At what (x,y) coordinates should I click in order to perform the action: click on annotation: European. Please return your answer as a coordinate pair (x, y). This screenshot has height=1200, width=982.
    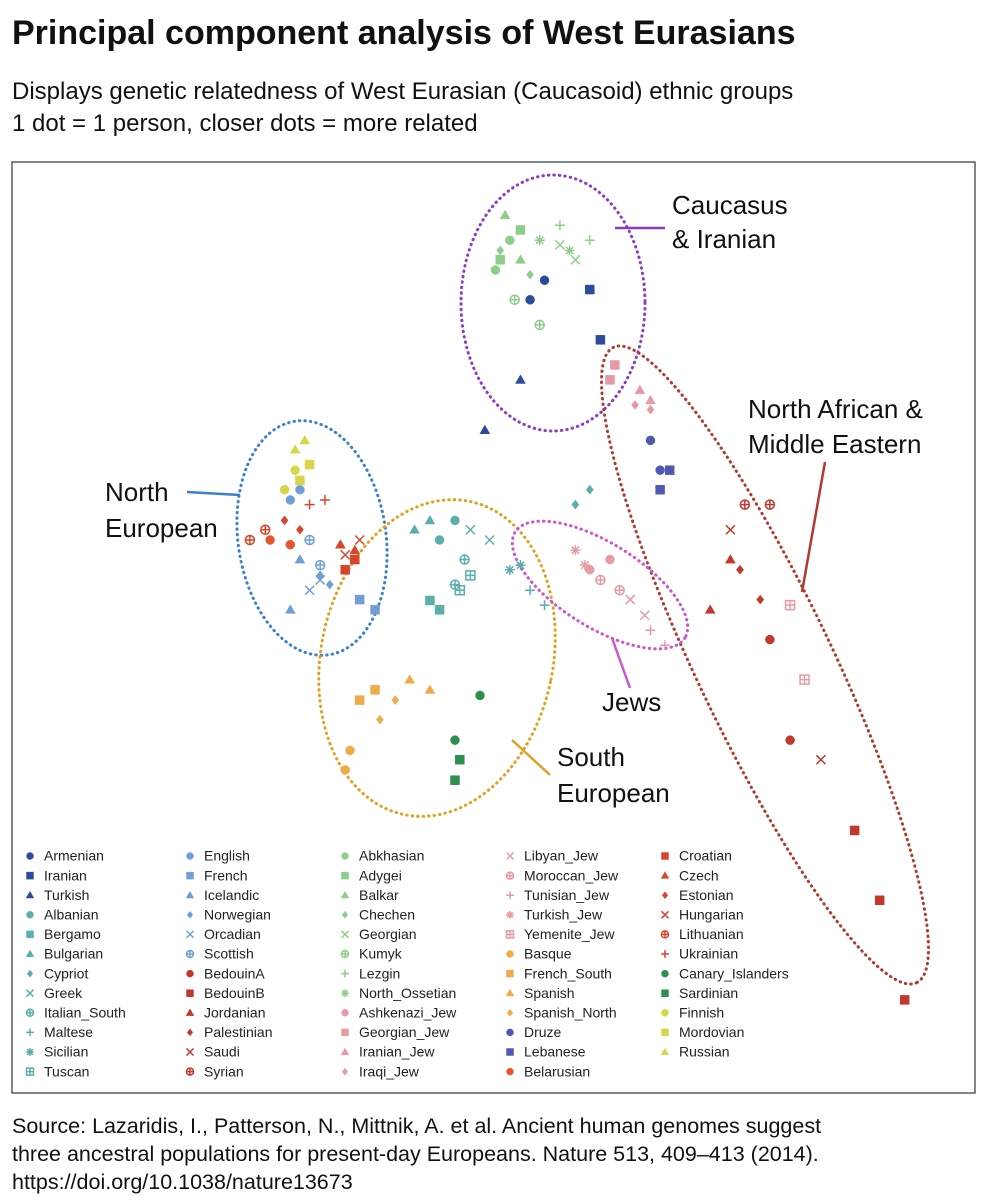
    Looking at the image, I should click on (161, 528).